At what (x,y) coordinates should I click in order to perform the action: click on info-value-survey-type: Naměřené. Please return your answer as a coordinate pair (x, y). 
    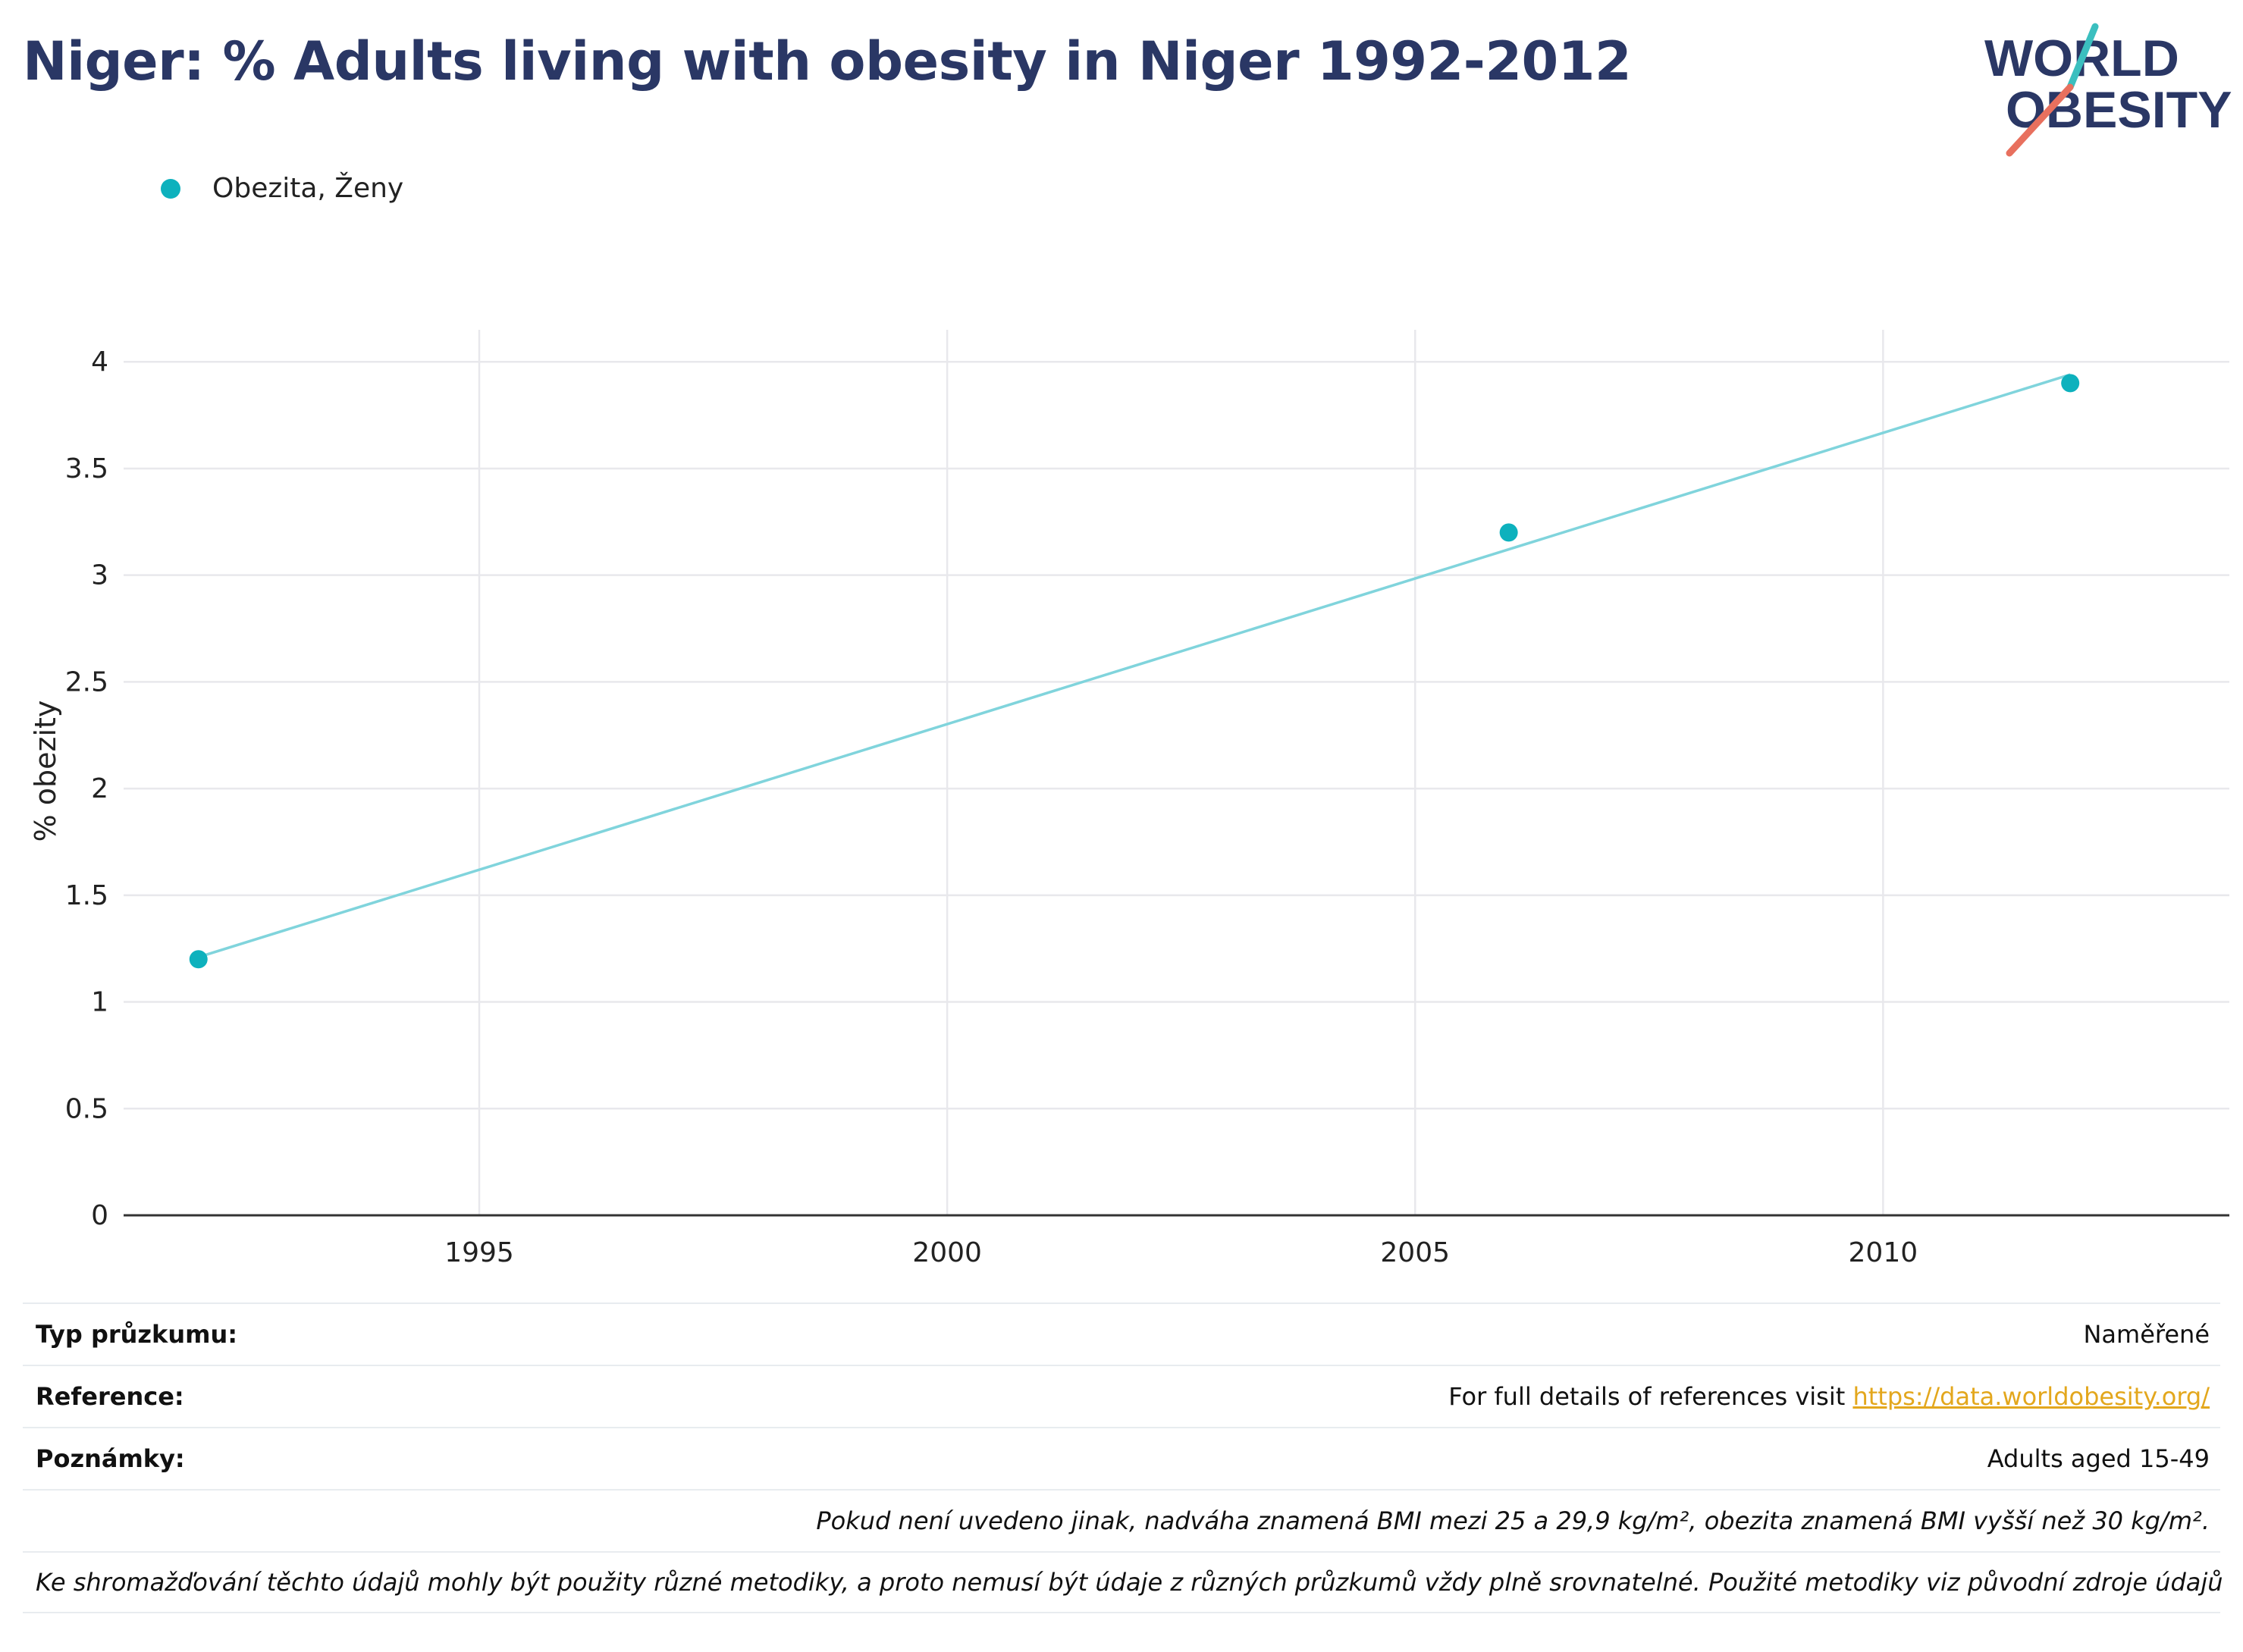
    Looking at the image, I should click on (2146, 1334).